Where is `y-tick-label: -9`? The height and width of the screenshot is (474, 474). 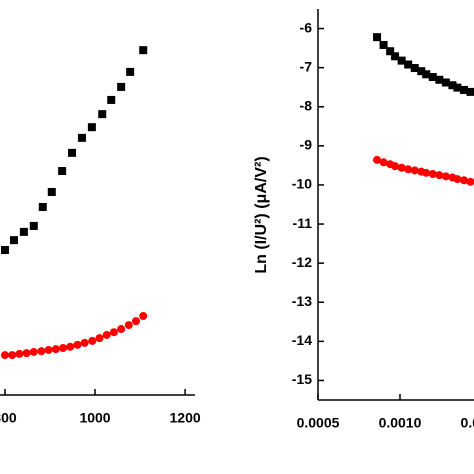
y-tick-label: -9 is located at coordinates (306, 145).